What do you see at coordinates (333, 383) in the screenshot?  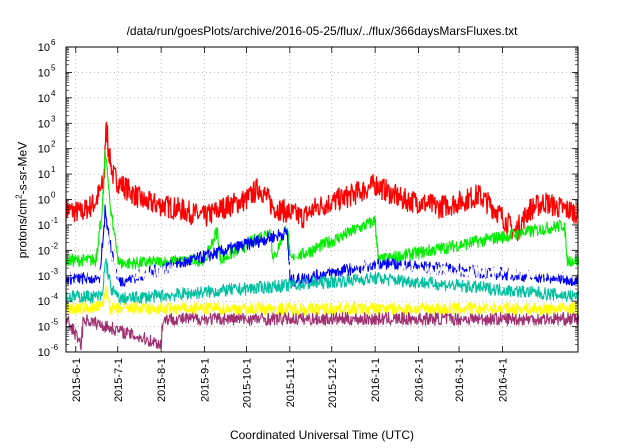 I see `x-tick-label: 2015-12-1` at bounding box center [333, 383].